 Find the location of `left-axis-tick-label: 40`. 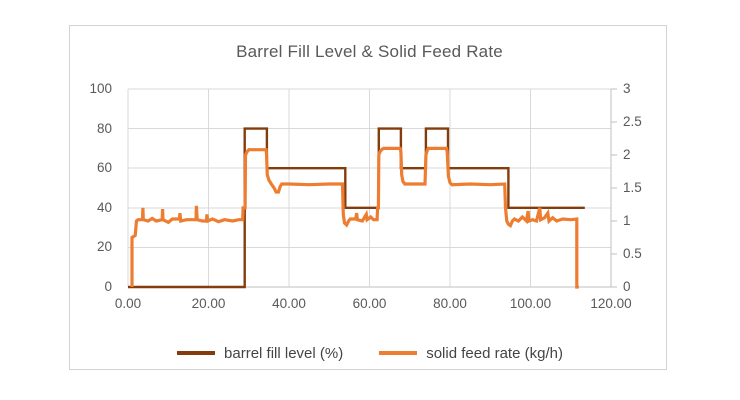

left-axis-tick-label: 40 is located at coordinates (104, 207).